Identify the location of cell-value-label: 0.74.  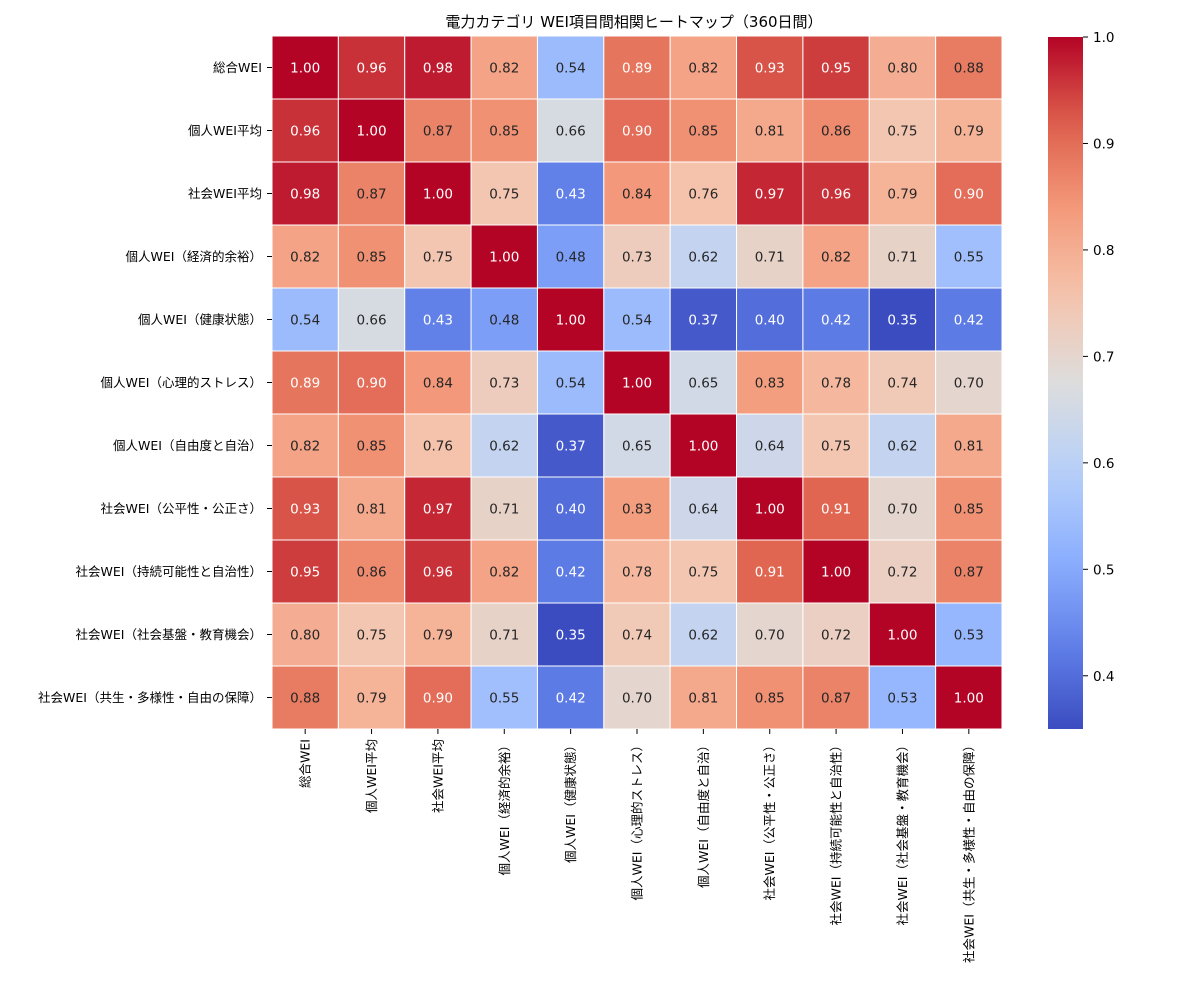
(902, 384).